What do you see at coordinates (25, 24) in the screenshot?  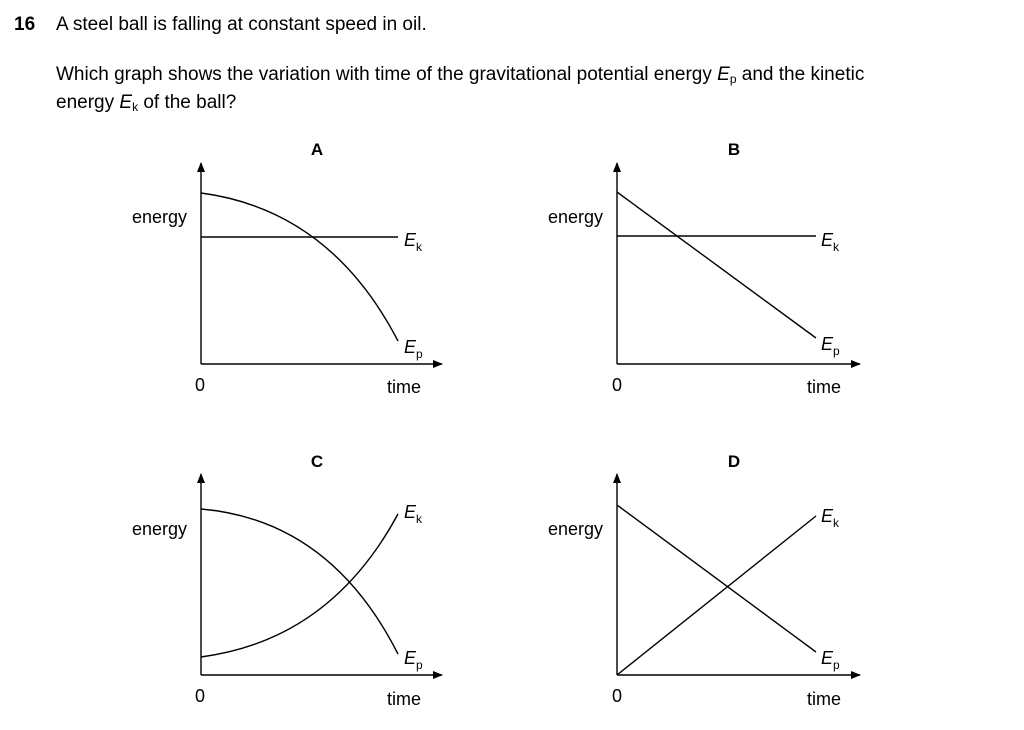 I see `question-number: 16` at bounding box center [25, 24].